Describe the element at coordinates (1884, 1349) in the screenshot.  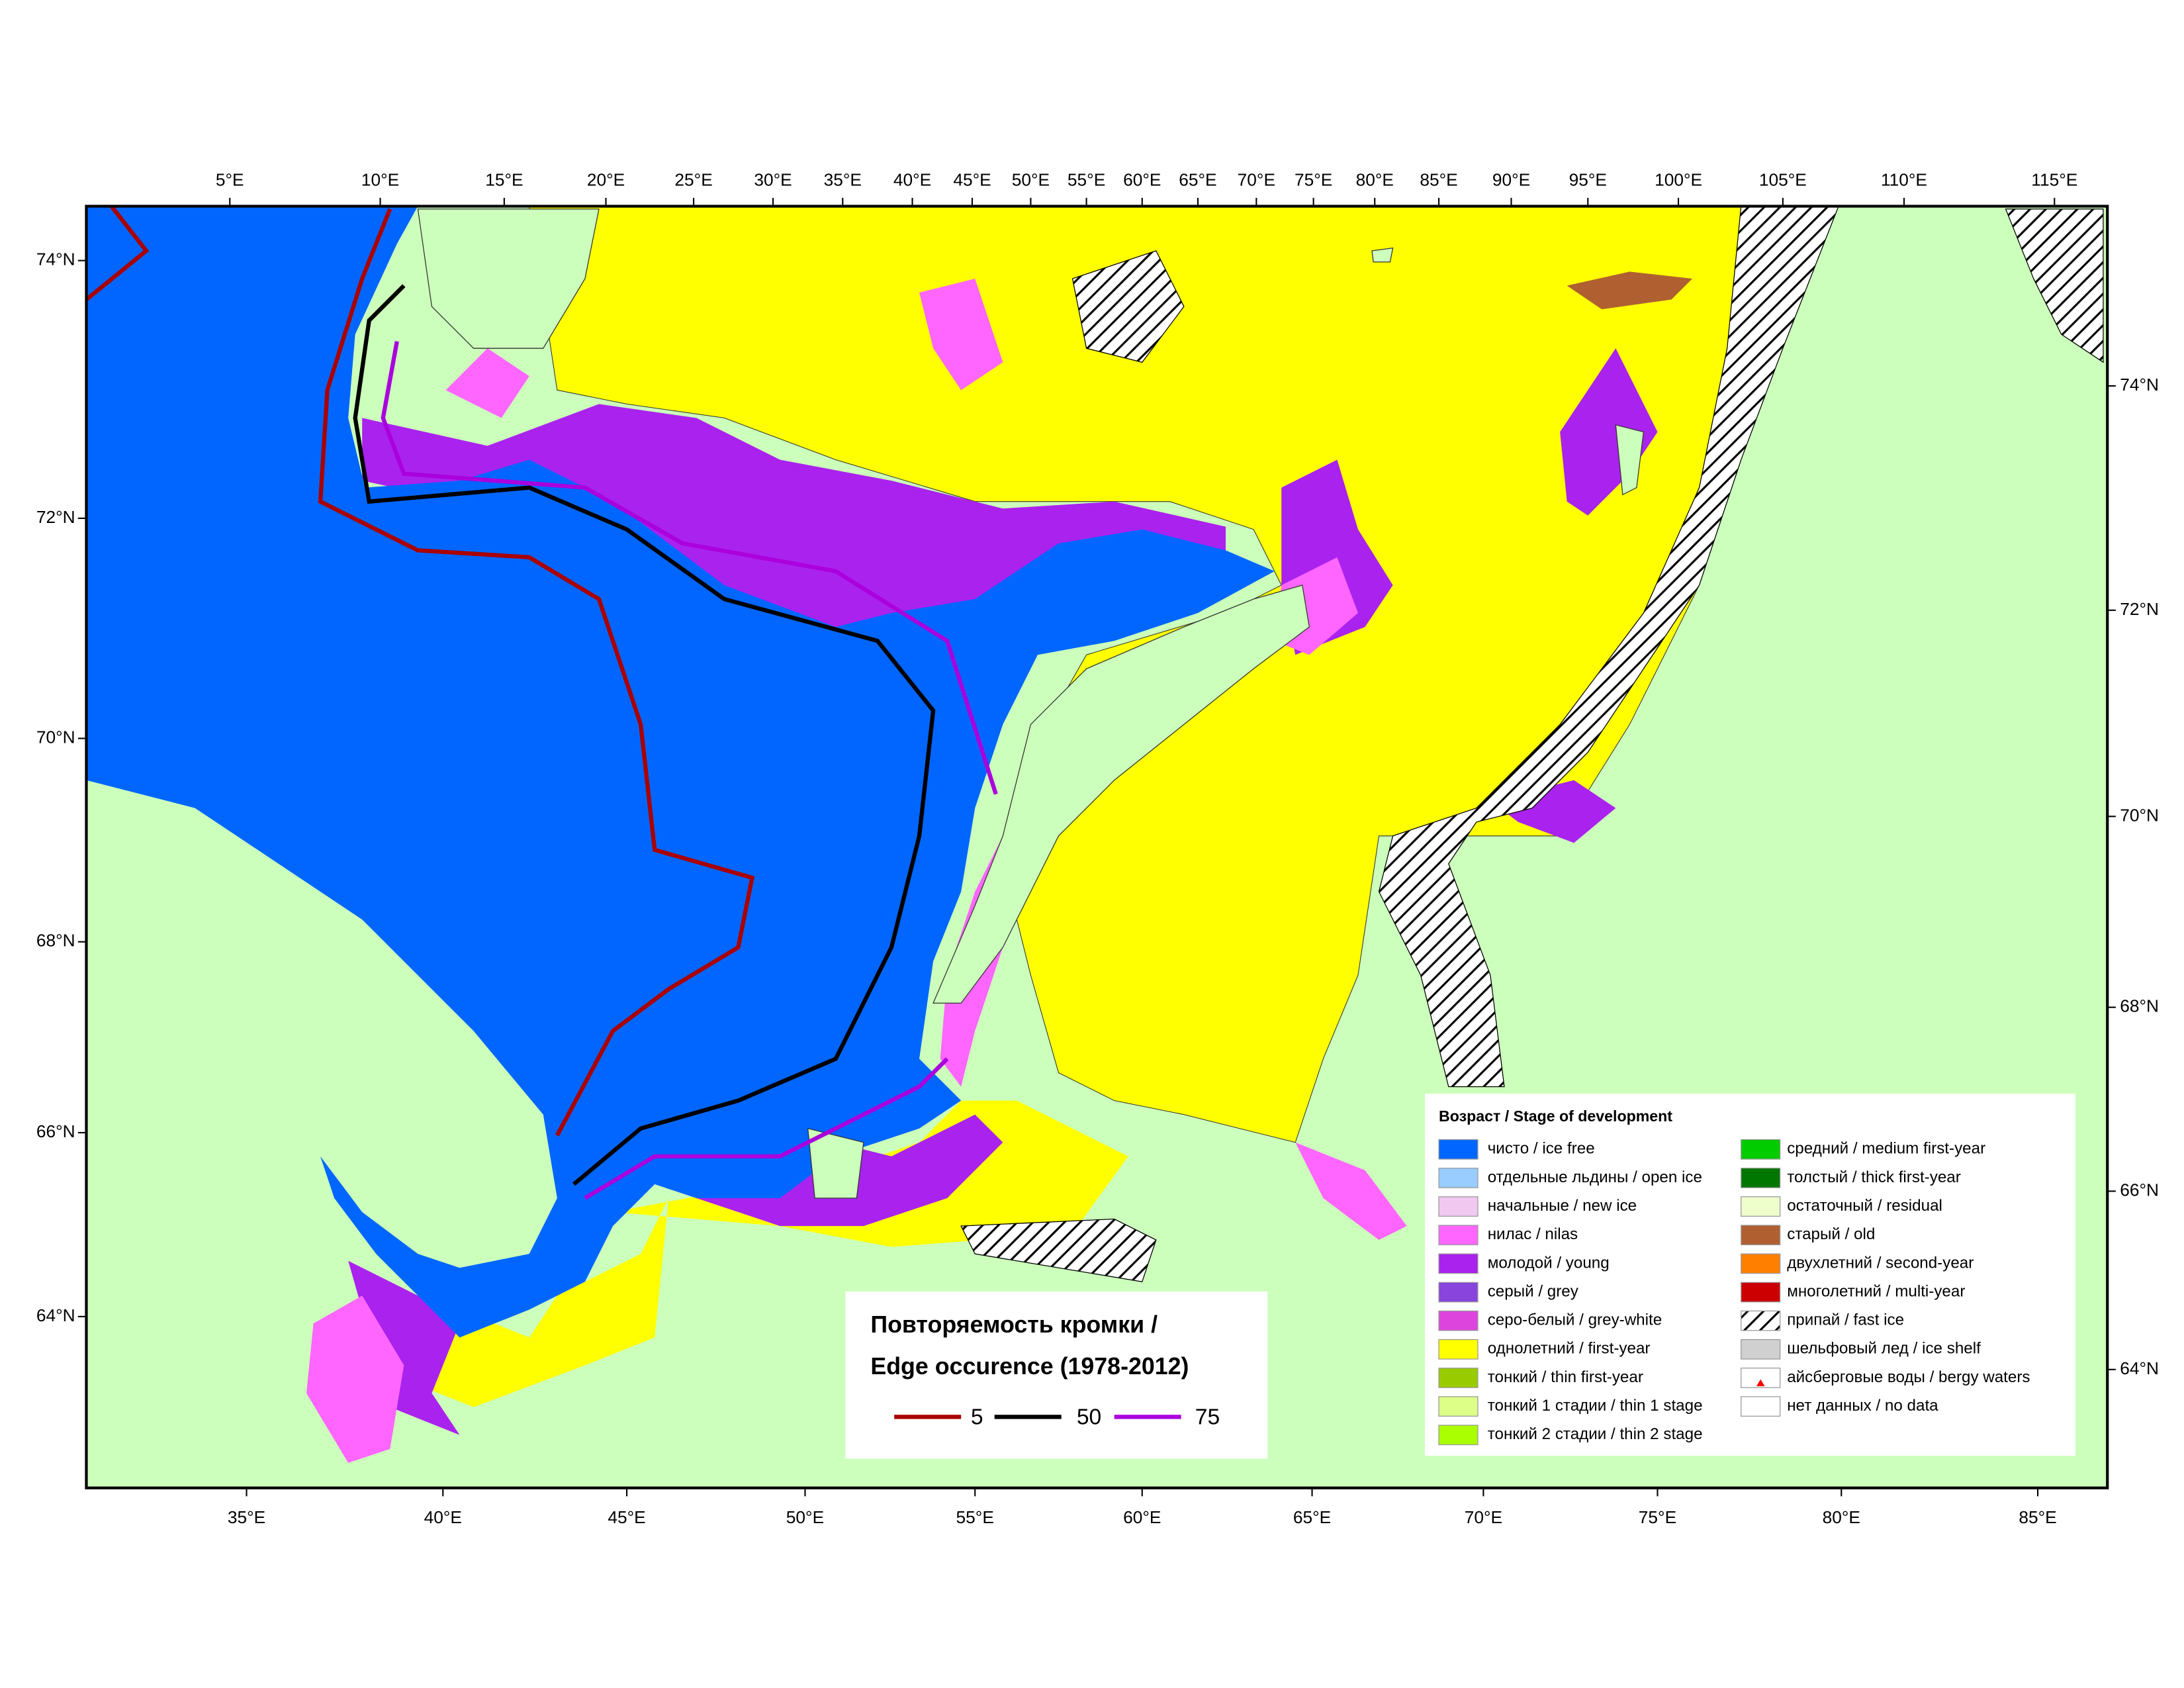
I see `legend-label: шельфовый лед / ice shelf` at that location.